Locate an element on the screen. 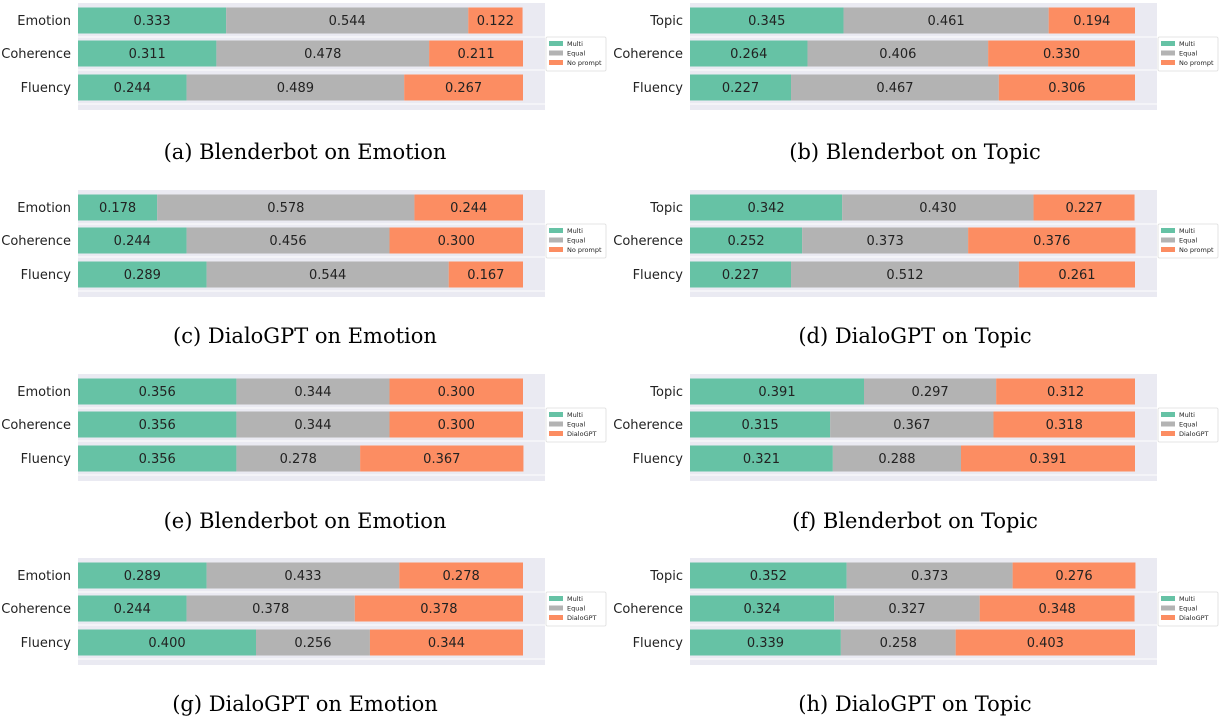 This screenshot has height=722, width=1222. chart-e-data-label-third-0: 0.300 is located at coordinates (456, 392).